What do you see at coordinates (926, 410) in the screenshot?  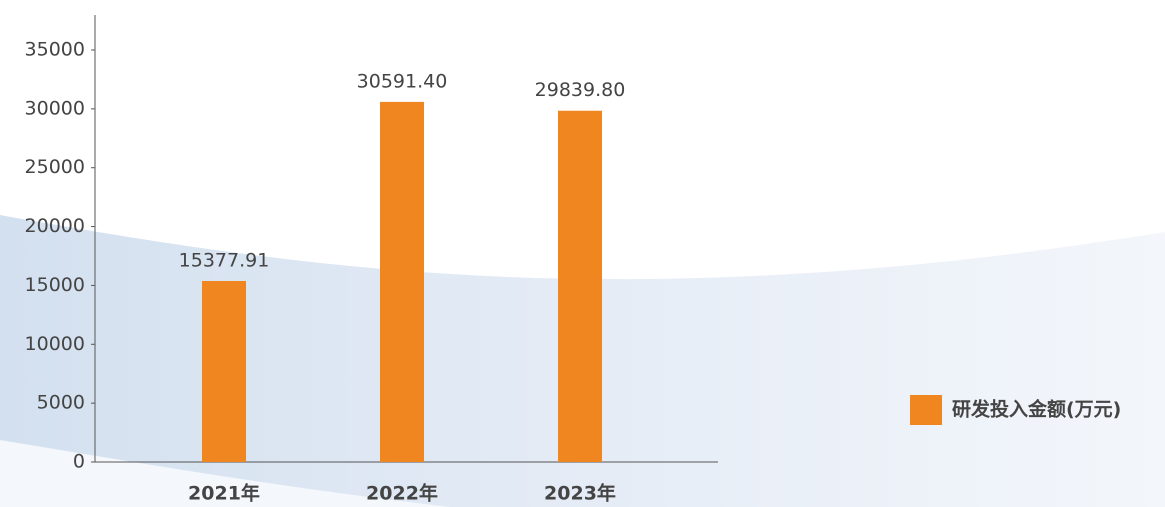 I see `legend-swatch` at bounding box center [926, 410].